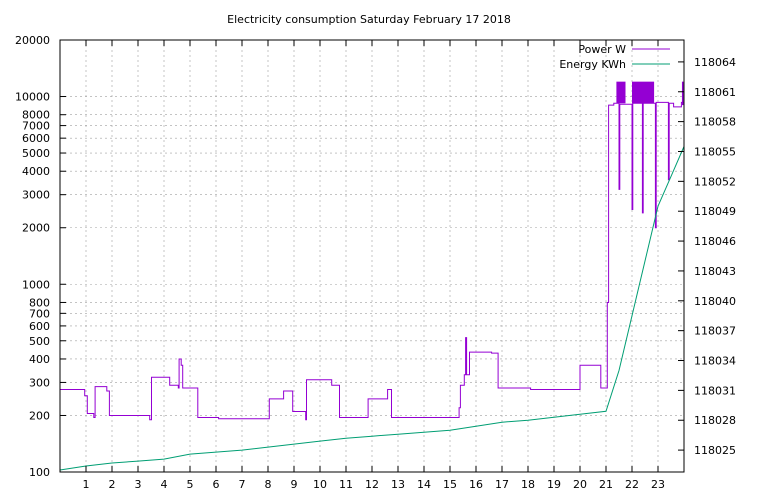 The width and height of the screenshot is (768, 500). What do you see at coordinates (36, 138) in the screenshot?
I see `y-tick-label: 6000` at bounding box center [36, 138].